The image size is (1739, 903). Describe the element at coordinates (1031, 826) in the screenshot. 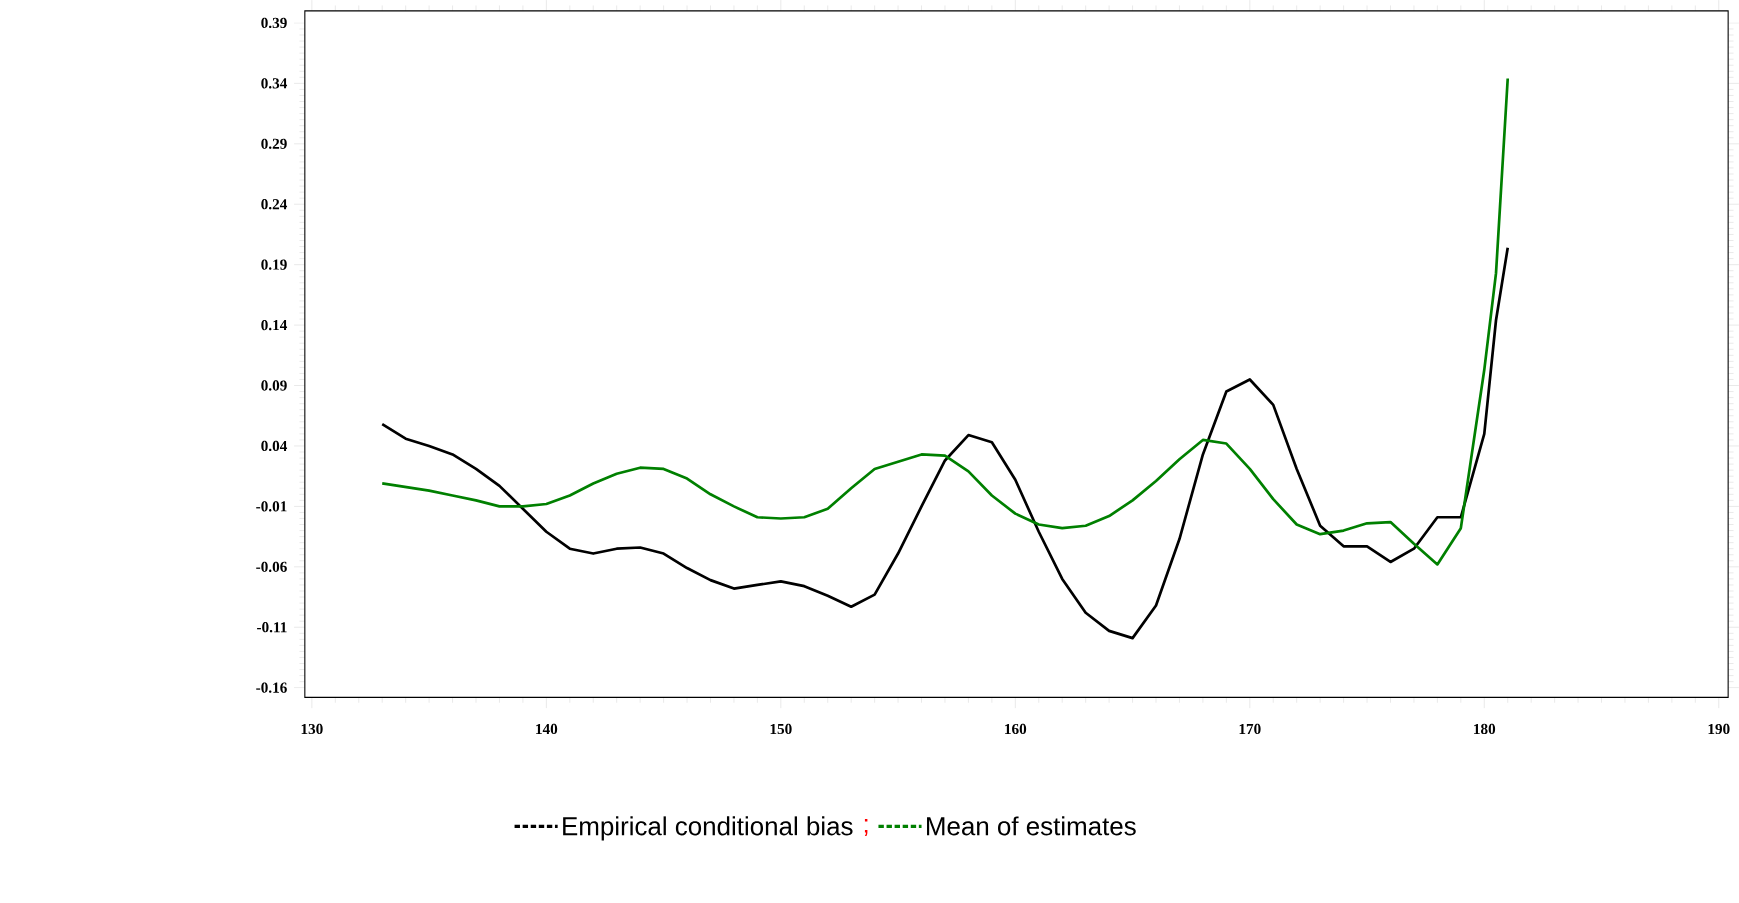

I see `legend-label: Mean of estimates` at that location.